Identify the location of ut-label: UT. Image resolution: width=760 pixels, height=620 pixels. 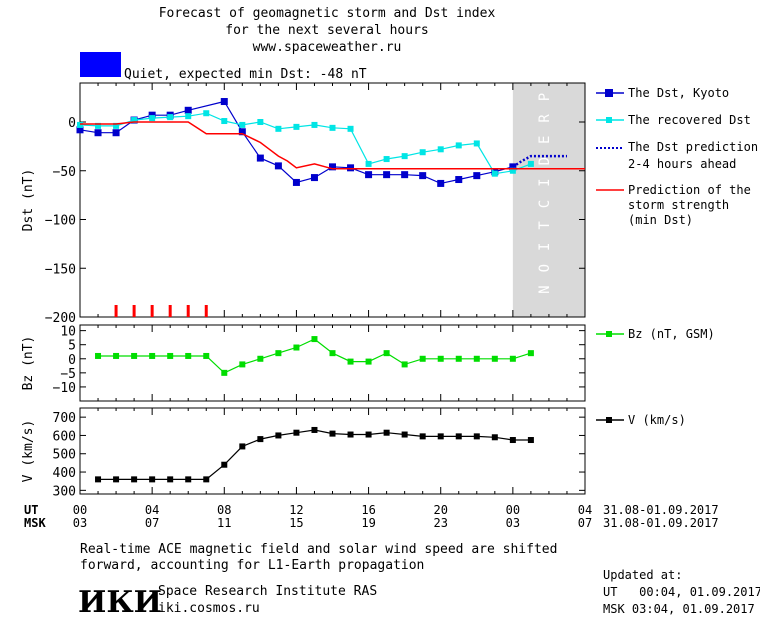
(31, 510).